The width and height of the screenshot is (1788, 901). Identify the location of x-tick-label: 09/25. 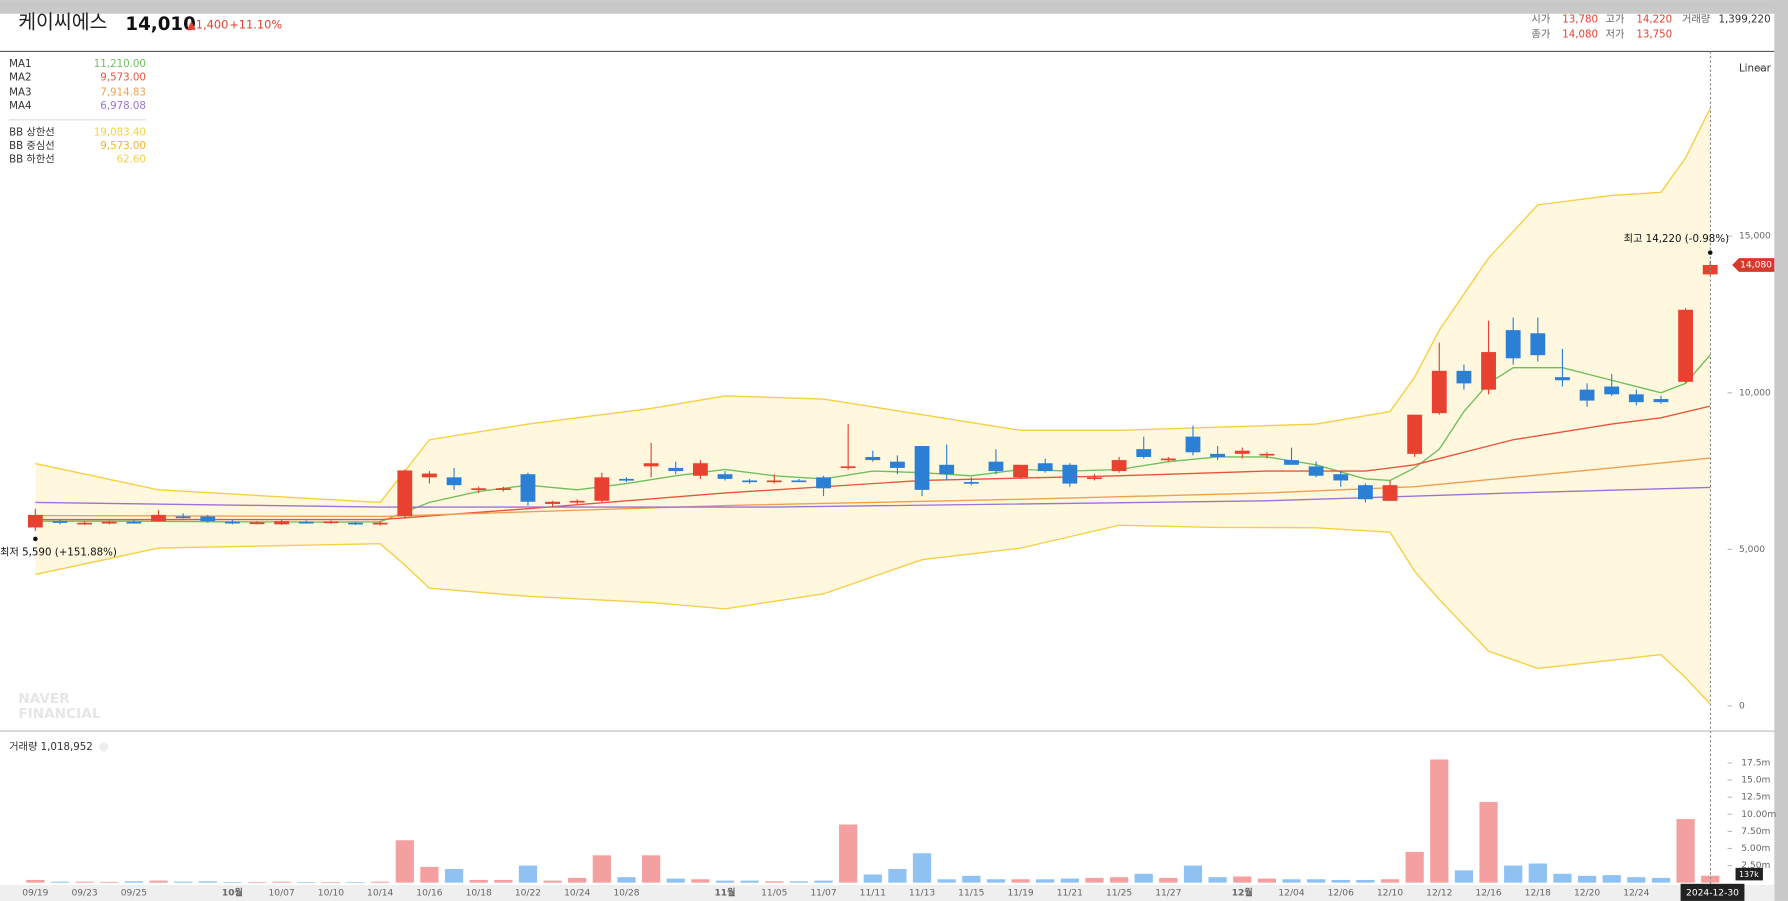
(134, 893).